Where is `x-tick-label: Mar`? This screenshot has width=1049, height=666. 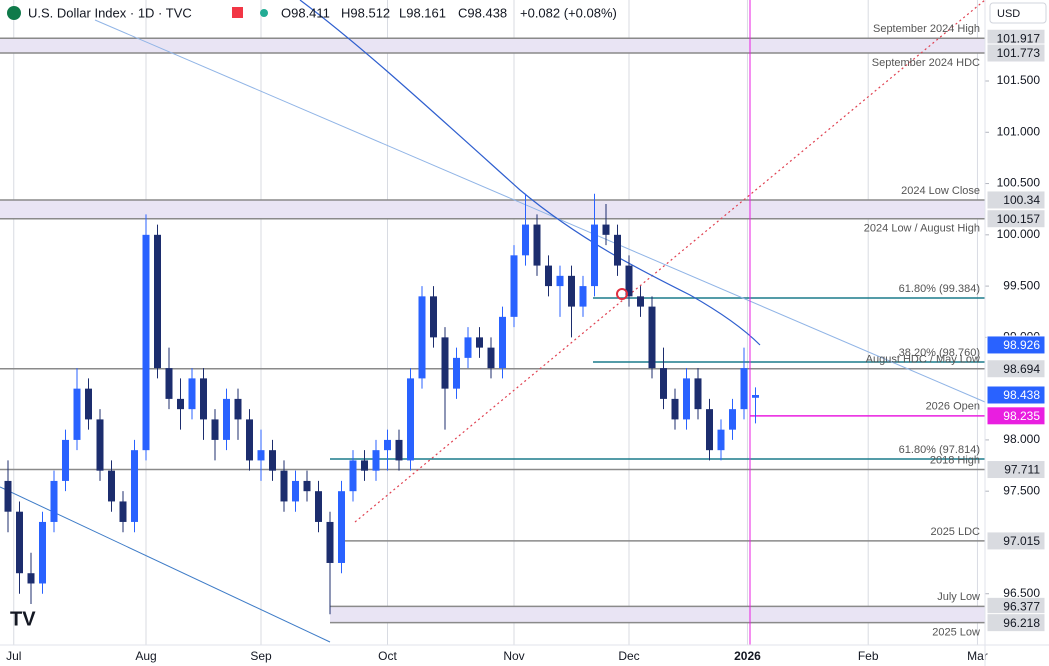 x-tick-label: Mar is located at coordinates (977, 656).